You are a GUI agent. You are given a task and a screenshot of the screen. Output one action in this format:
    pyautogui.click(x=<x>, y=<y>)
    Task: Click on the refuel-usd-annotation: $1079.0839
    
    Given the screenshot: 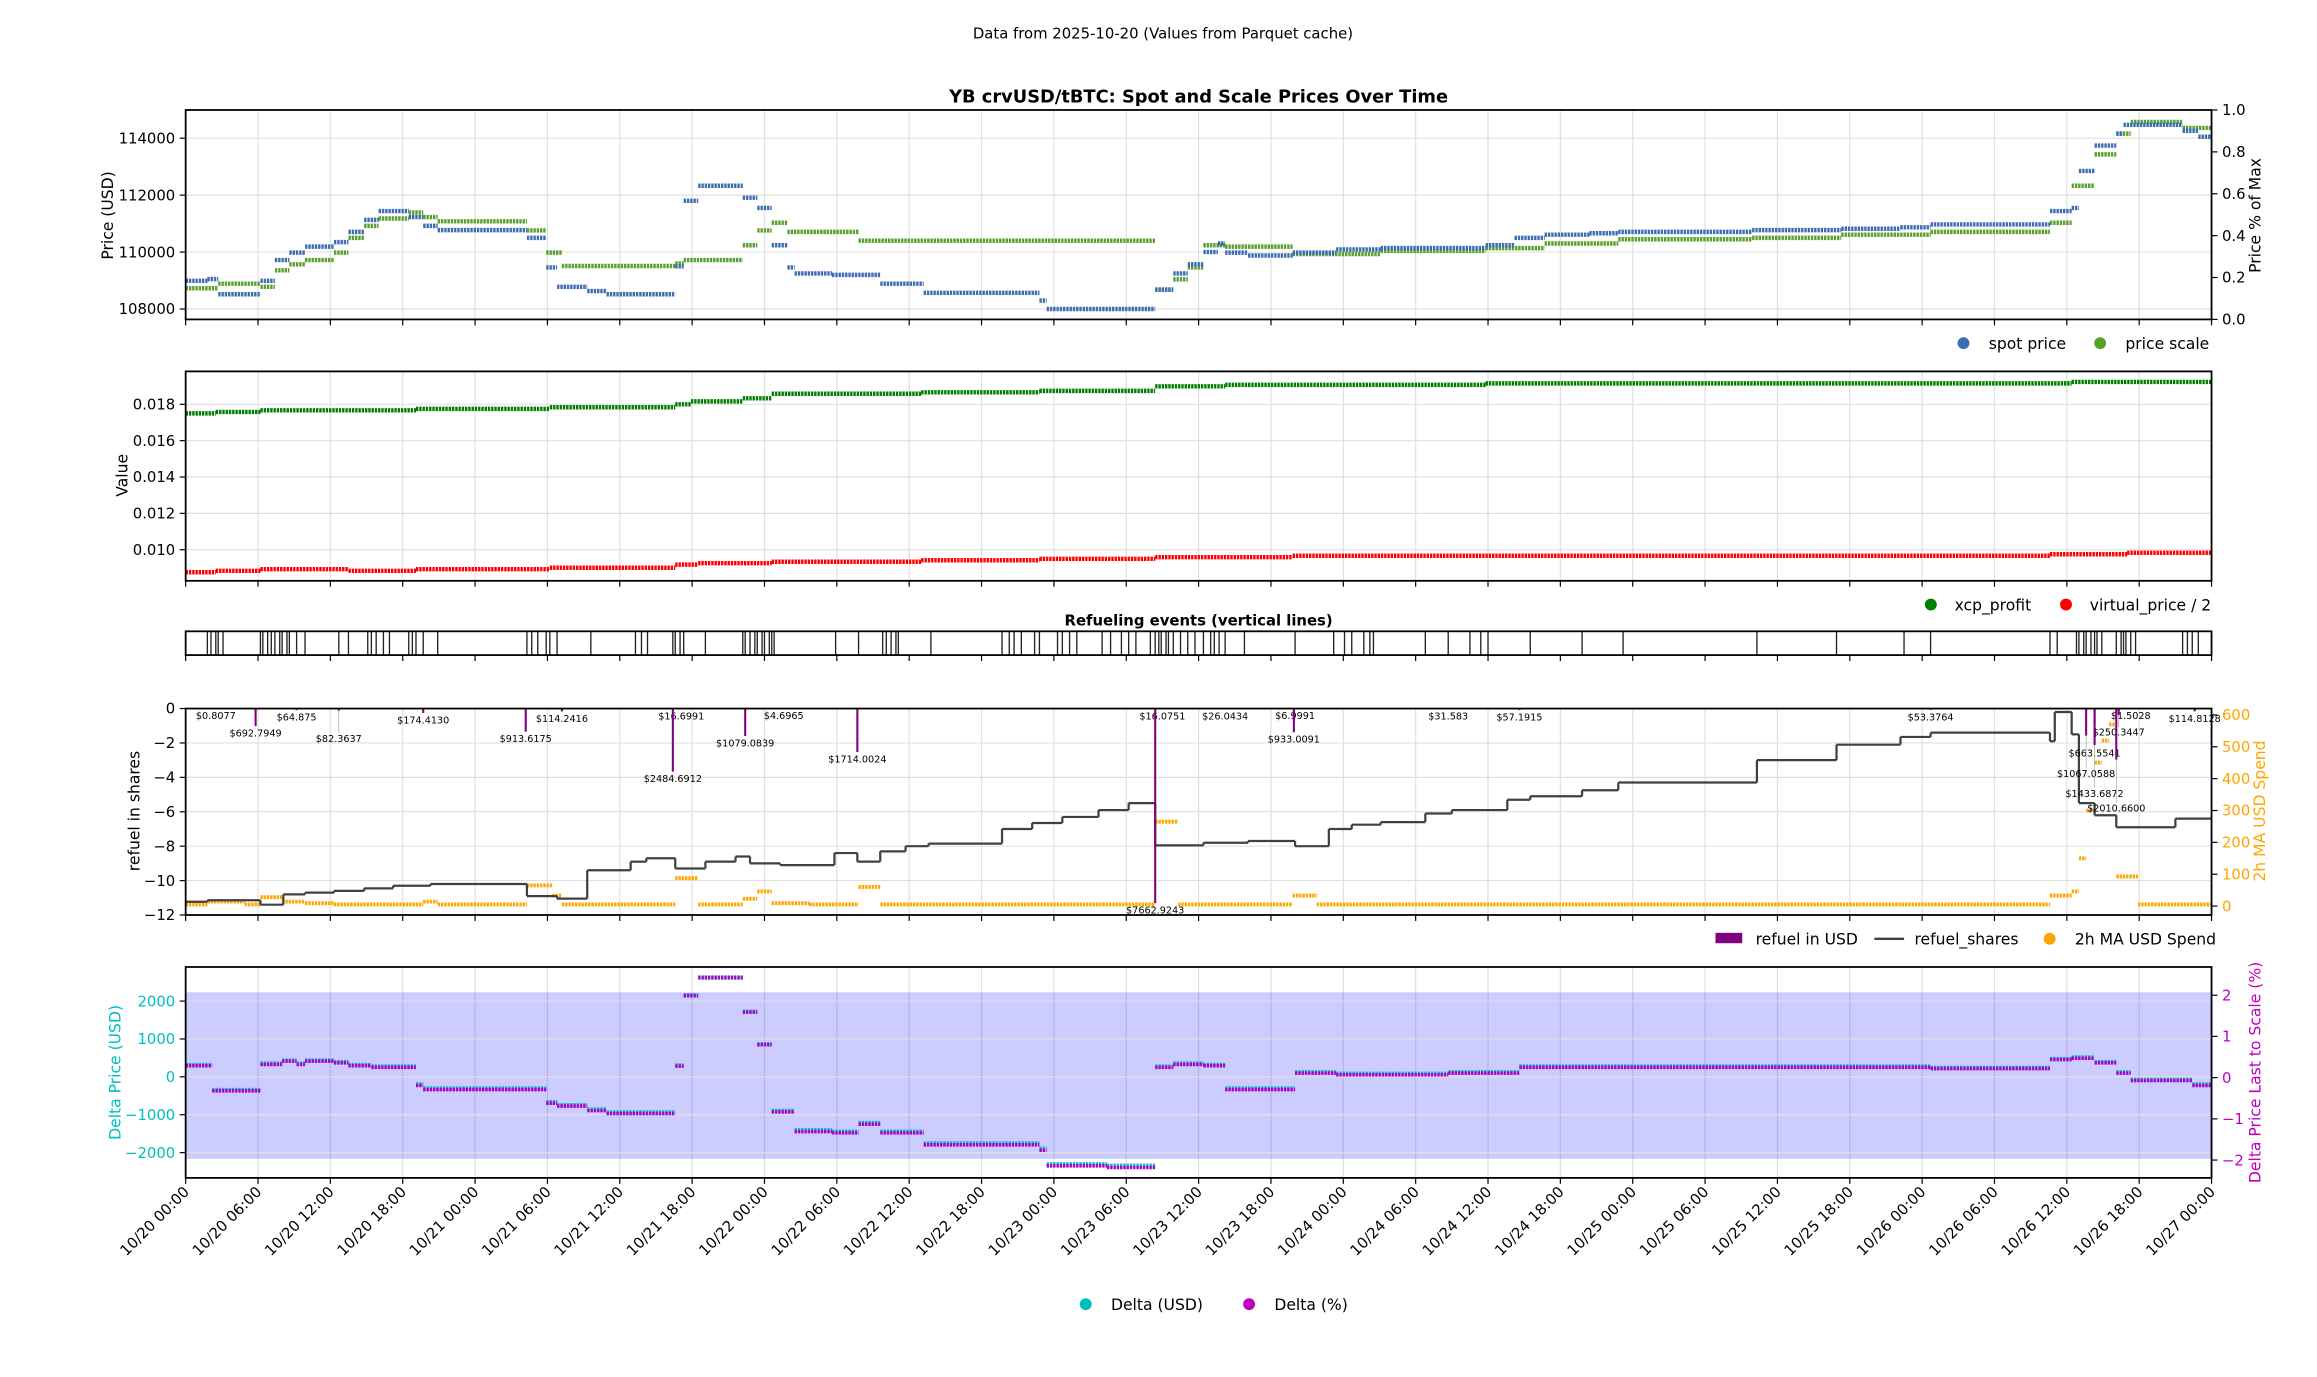 What is the action you would take?
    pyautogui.click(x=745, y=743)
    